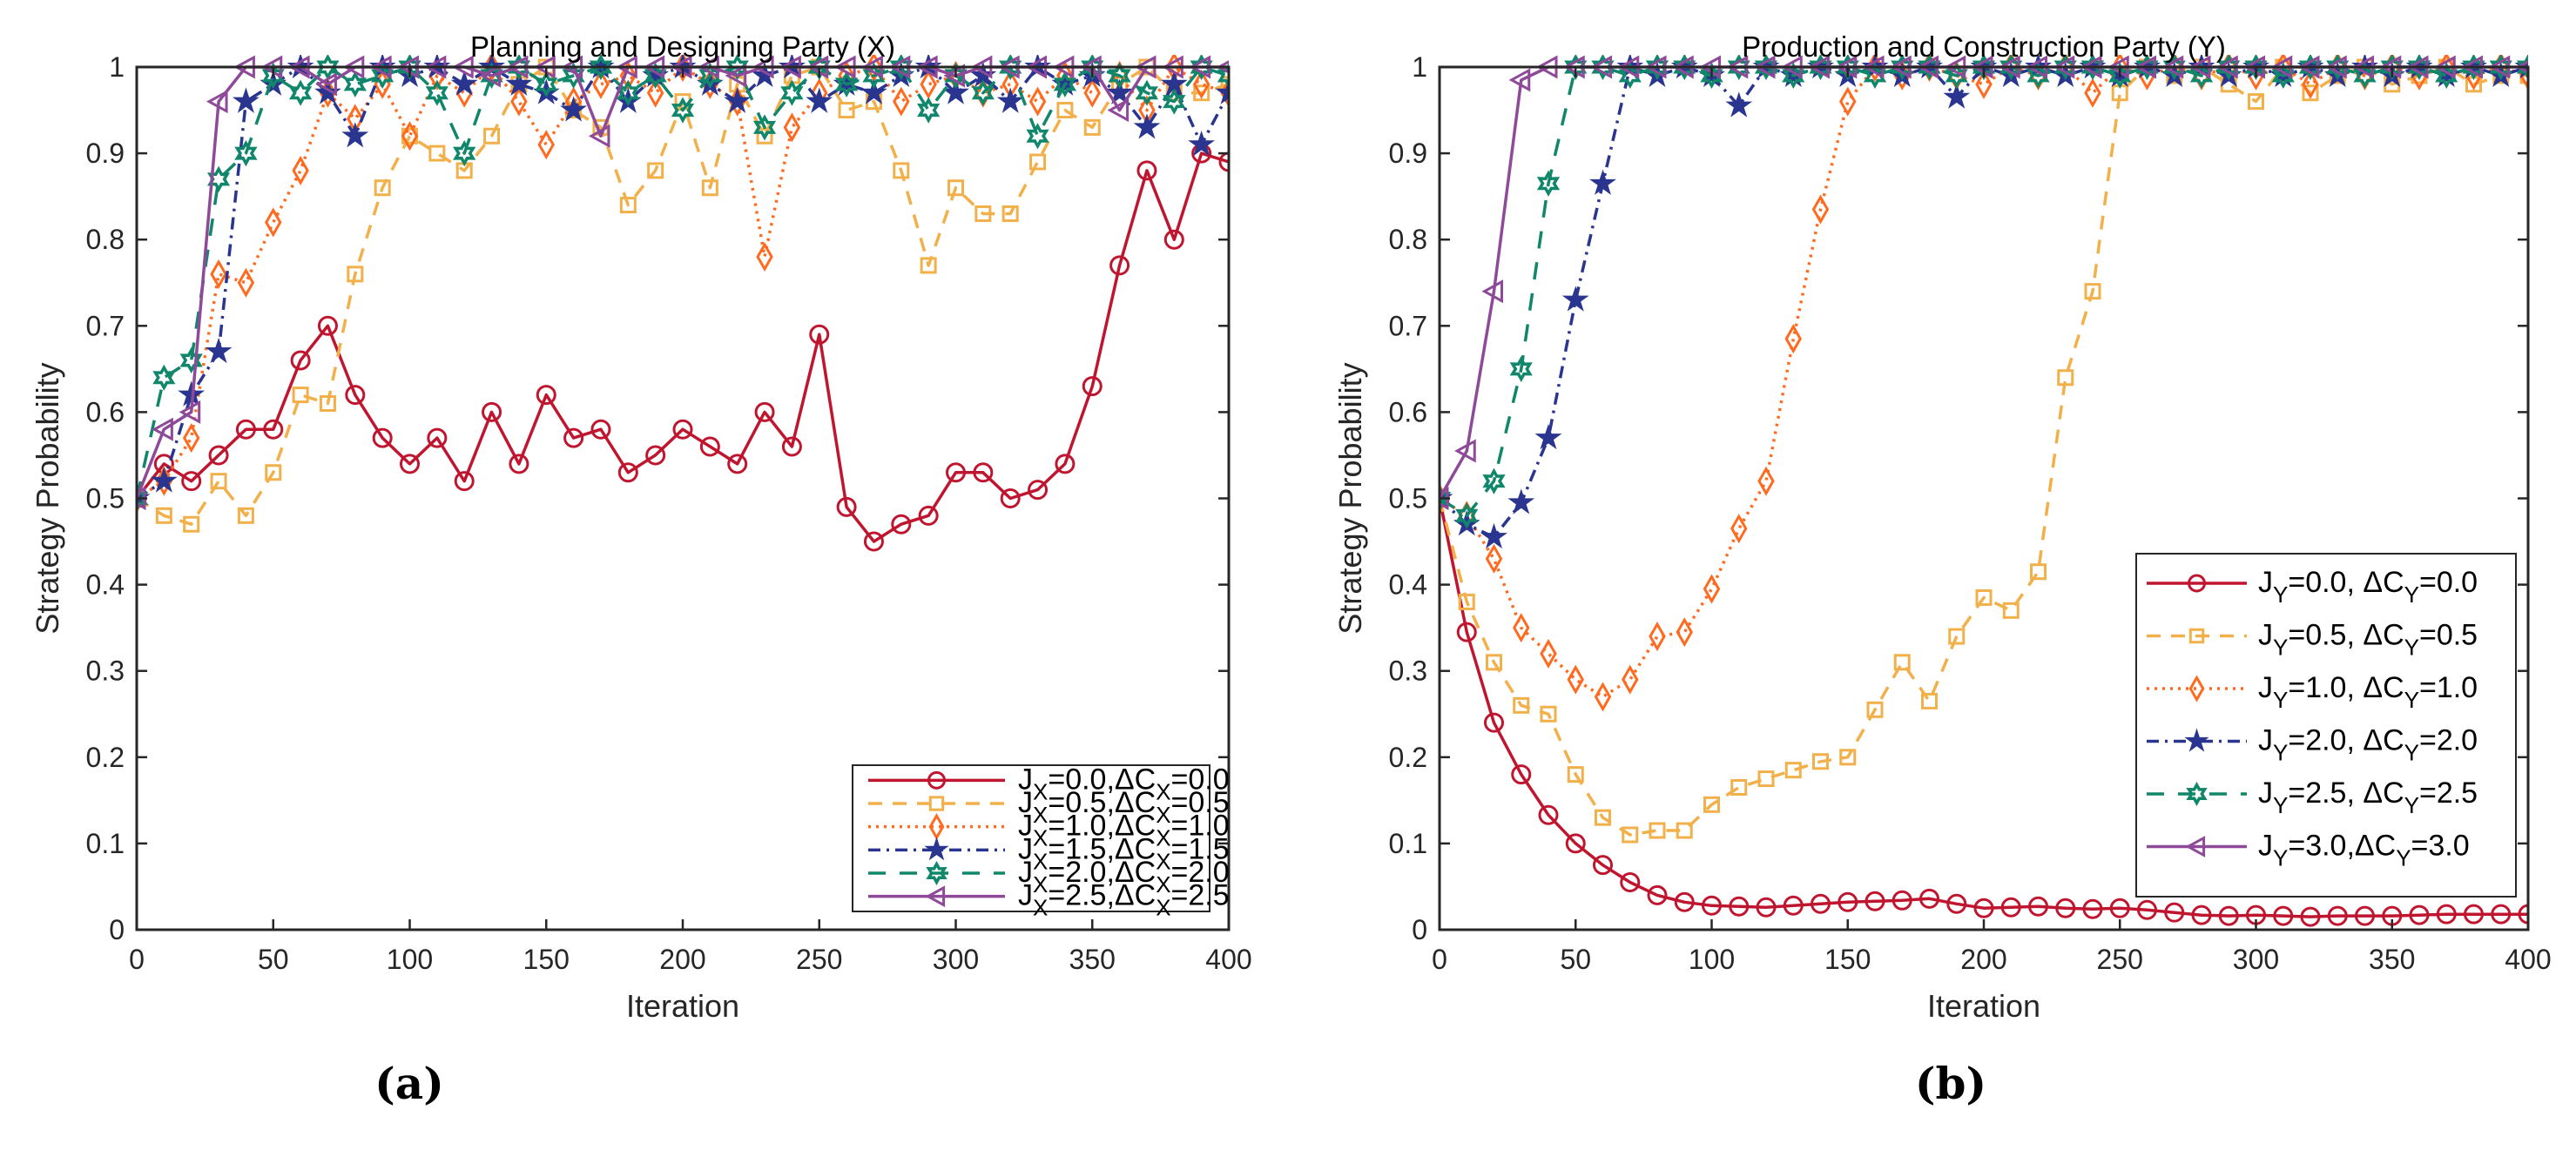 The height and width of the screenshot is (1170, 2576). What do you see at coordinates (409, 1083) in the screenshot?
I see `panel-caption: (a)` at bounding box center [409, 1083].